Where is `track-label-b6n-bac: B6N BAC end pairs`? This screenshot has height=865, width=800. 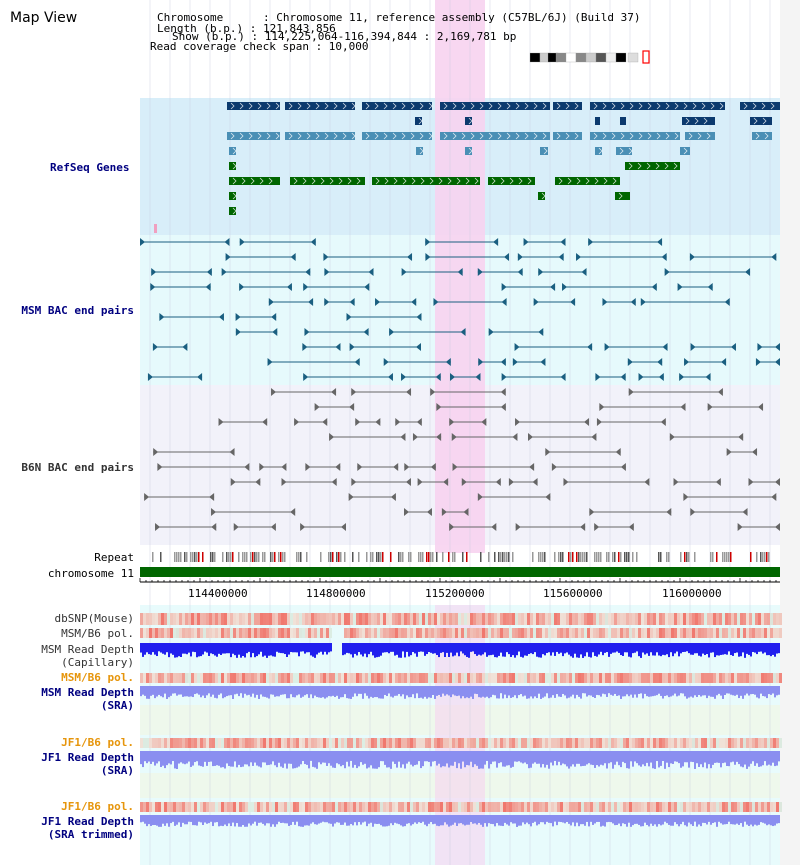
track-label-b6n-bac: B6N BAC end pairs is located at coordinates (77, 467).